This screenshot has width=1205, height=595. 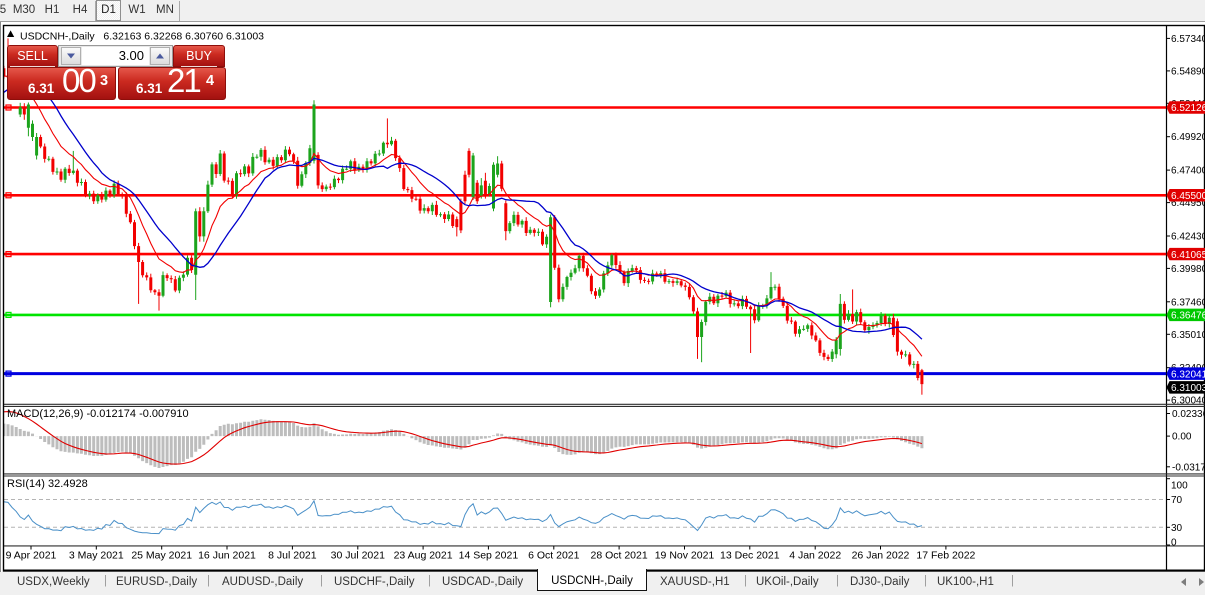 What do you see at coordinates (685, 556) in the screenshot?
I see `svg-text: 19 Nov 2021` at bounding box center [685, 556].